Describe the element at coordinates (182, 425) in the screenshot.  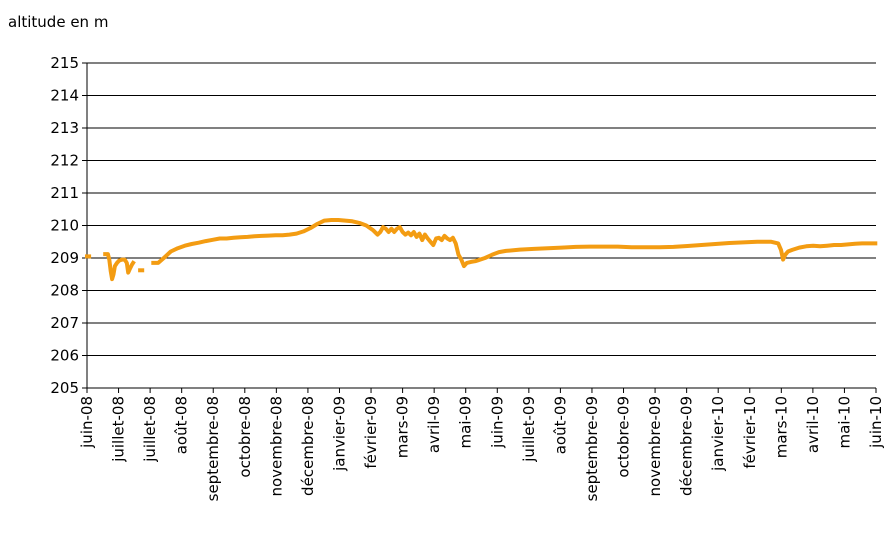
I see `x-tick-label: août-08` at that location.